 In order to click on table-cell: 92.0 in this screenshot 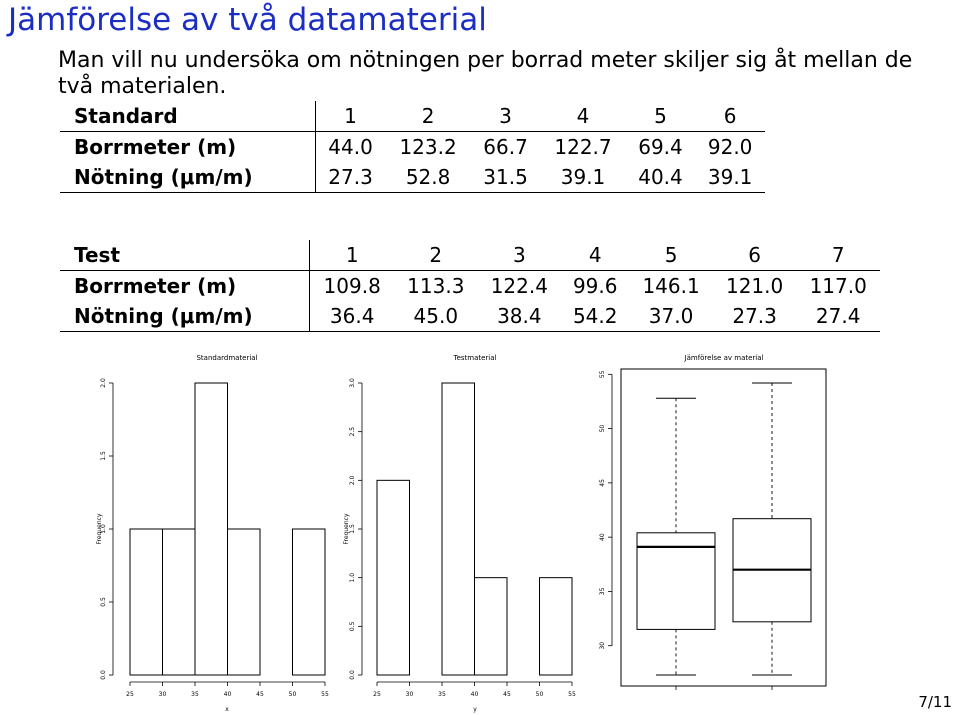, I will do `click(730, 147)`.